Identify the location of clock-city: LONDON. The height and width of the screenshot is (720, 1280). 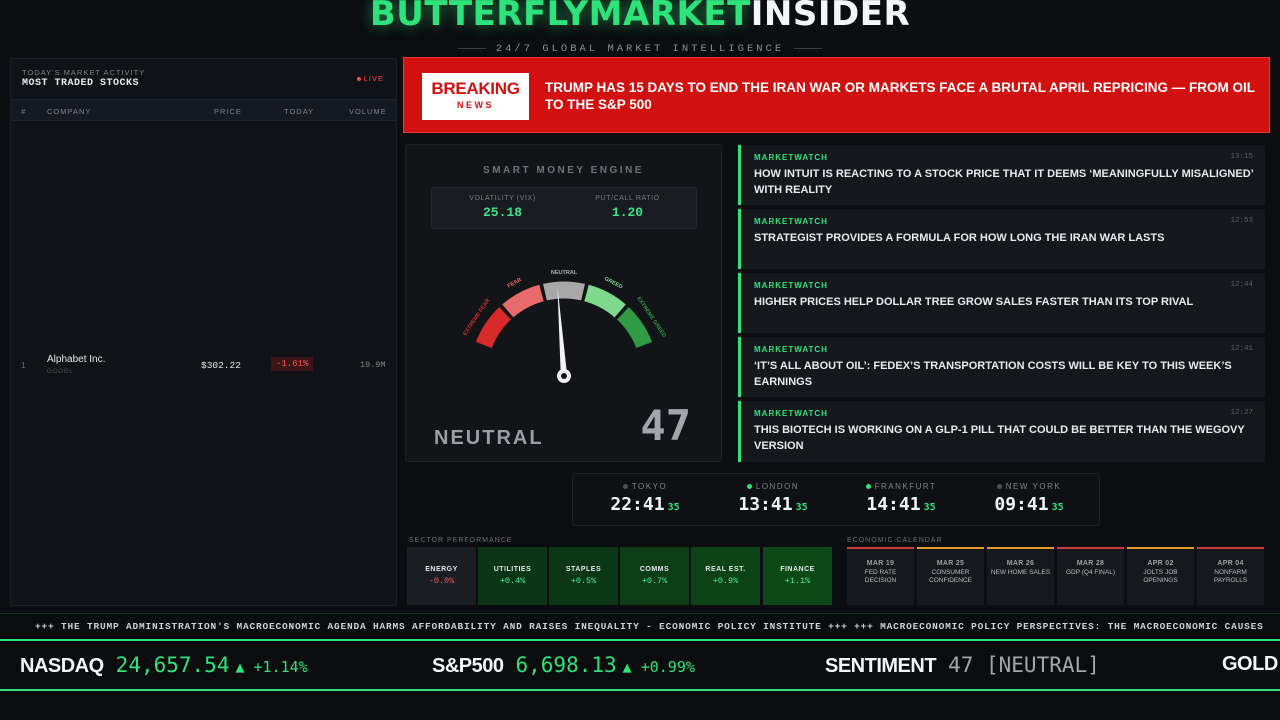
(773, 486).